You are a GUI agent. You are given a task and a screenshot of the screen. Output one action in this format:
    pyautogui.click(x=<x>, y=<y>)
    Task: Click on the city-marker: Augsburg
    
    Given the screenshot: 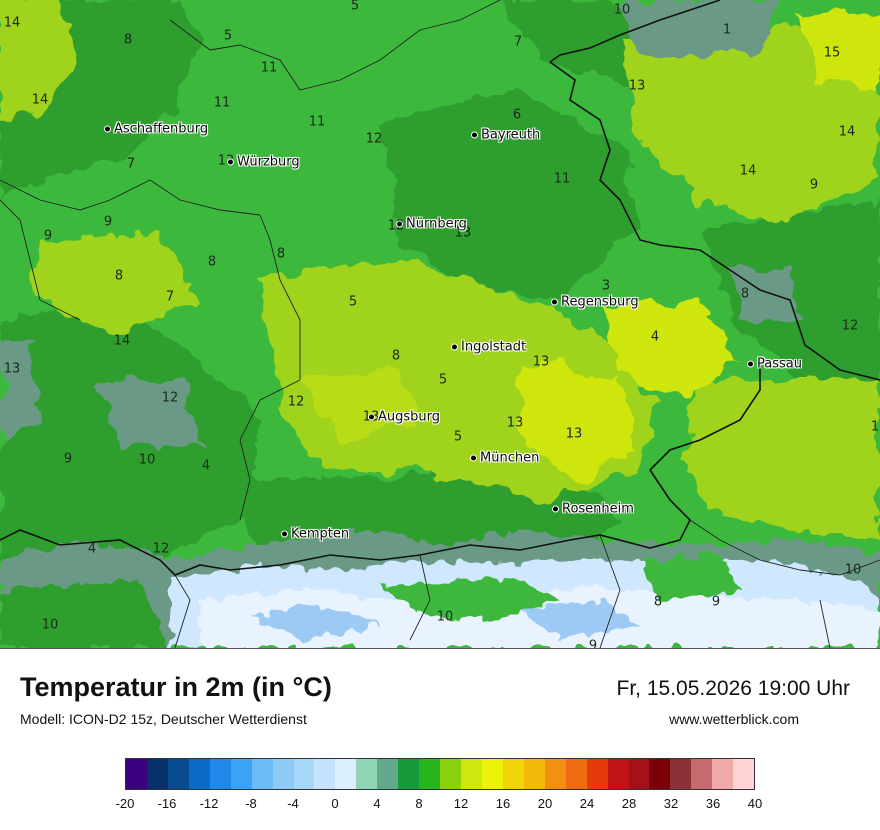 What is the action you would take?
    pyautogui.click(x=404, y=416)
    